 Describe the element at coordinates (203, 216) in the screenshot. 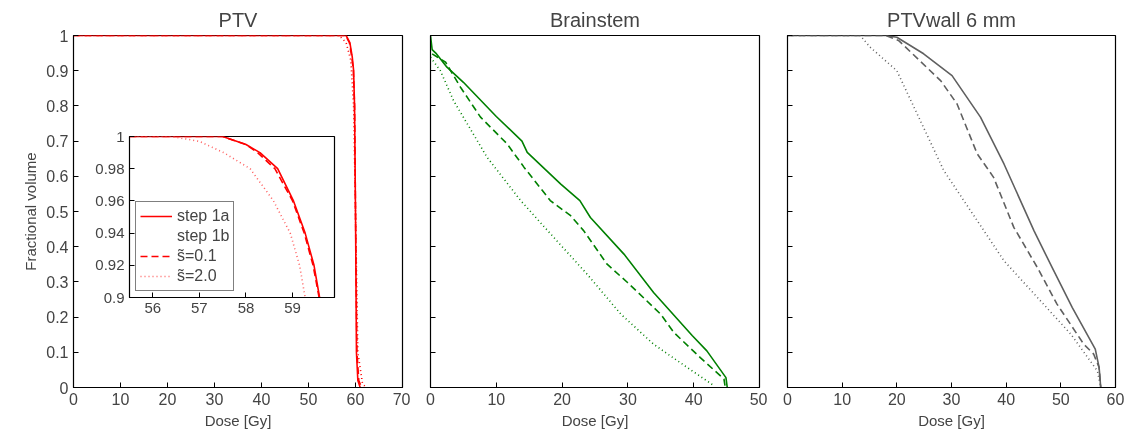

I see `legend-label: step 1a` at that location.